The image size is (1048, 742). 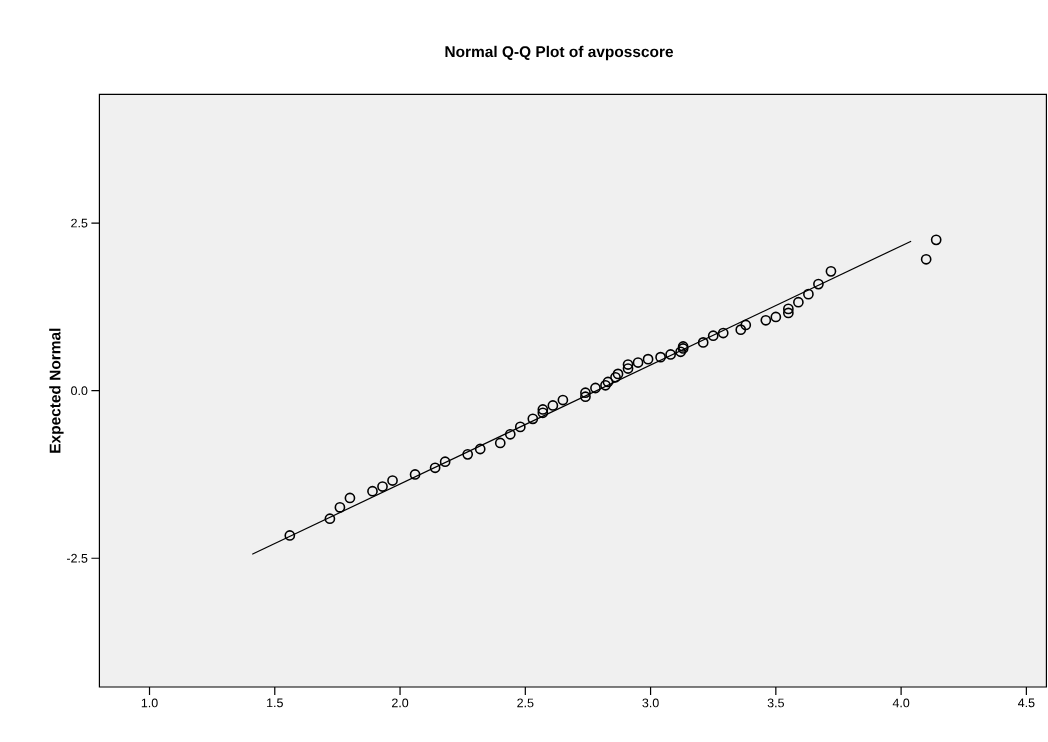 I want to click on chart-title: Normal Q-Q Plot of avposscore, so click(x=559, y=53).